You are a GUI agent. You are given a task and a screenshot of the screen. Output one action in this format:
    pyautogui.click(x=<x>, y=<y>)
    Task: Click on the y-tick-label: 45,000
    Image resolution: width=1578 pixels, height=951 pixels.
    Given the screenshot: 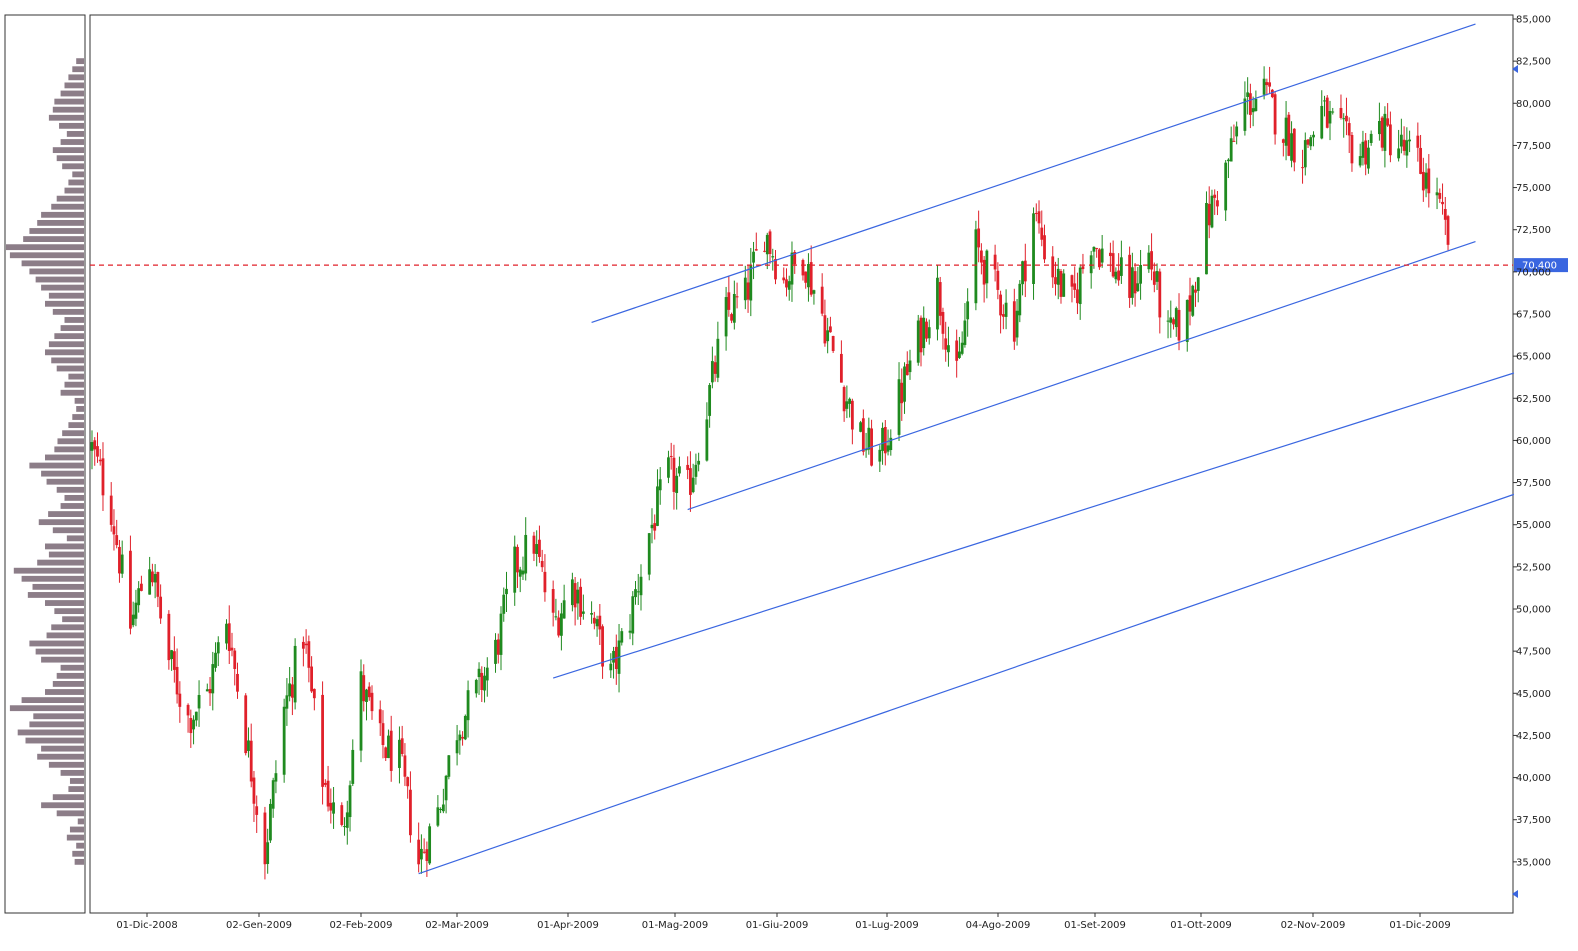 What is the action you would take?
    pyautogui.click(x=1533, y=694)
    